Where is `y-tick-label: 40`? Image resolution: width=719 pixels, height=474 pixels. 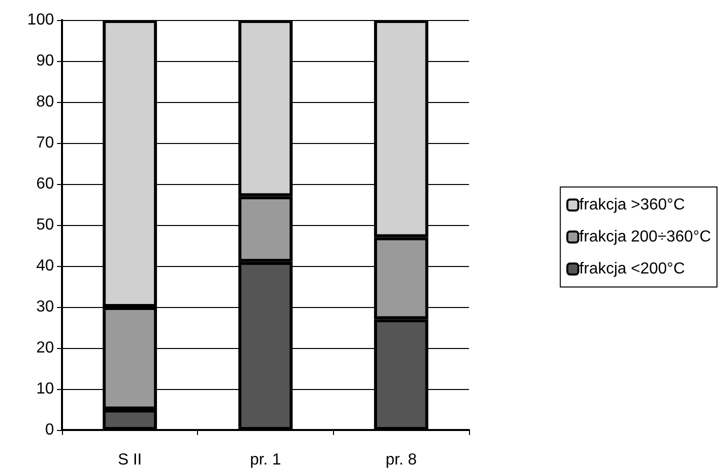 y-tick-label: 40 is located at coordinates (45, 266).